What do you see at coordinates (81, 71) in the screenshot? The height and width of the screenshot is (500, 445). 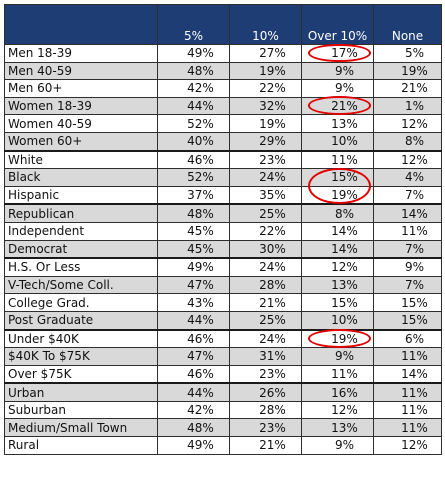 I see `row-label: Men 40-59` at bounding box center [81, 71].